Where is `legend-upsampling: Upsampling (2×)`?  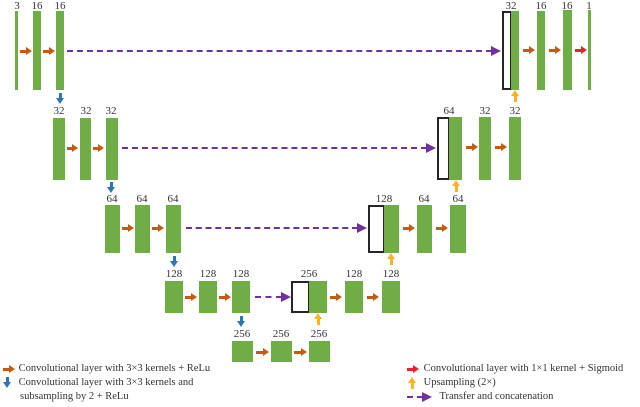 legend-upsampling: Upsampling (2×) is located at coordinates (450, 383).